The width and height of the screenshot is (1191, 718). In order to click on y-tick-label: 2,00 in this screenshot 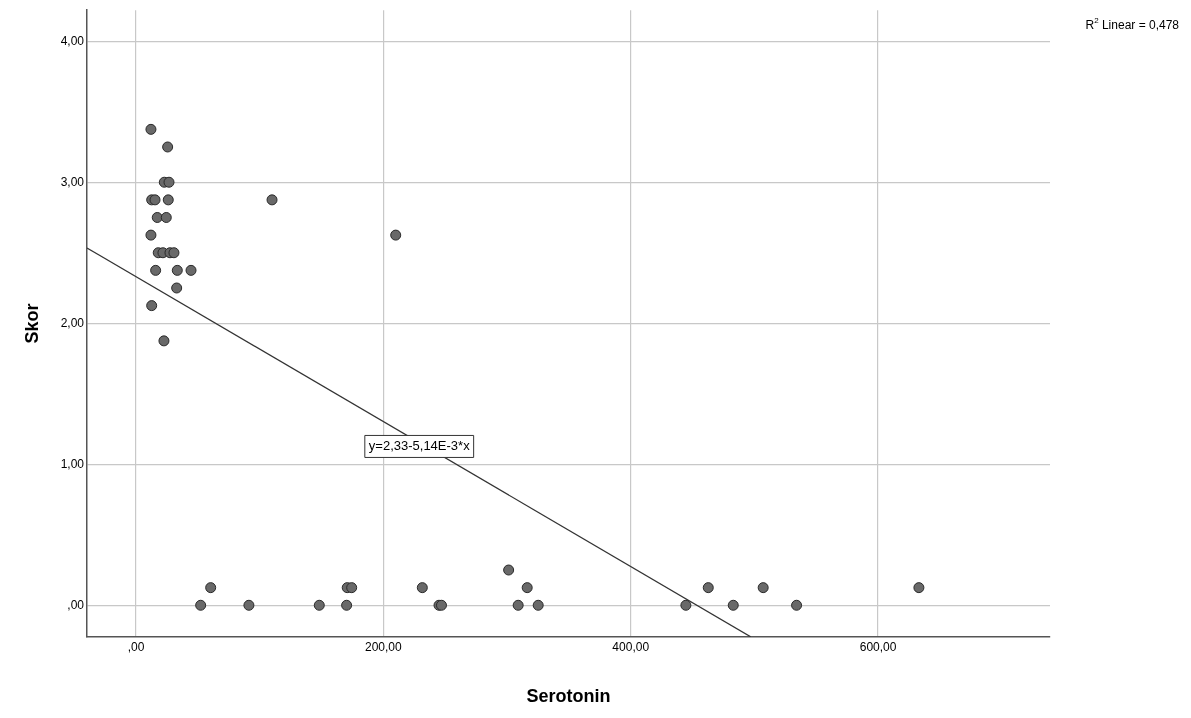, I will do `click(72, 322)`.